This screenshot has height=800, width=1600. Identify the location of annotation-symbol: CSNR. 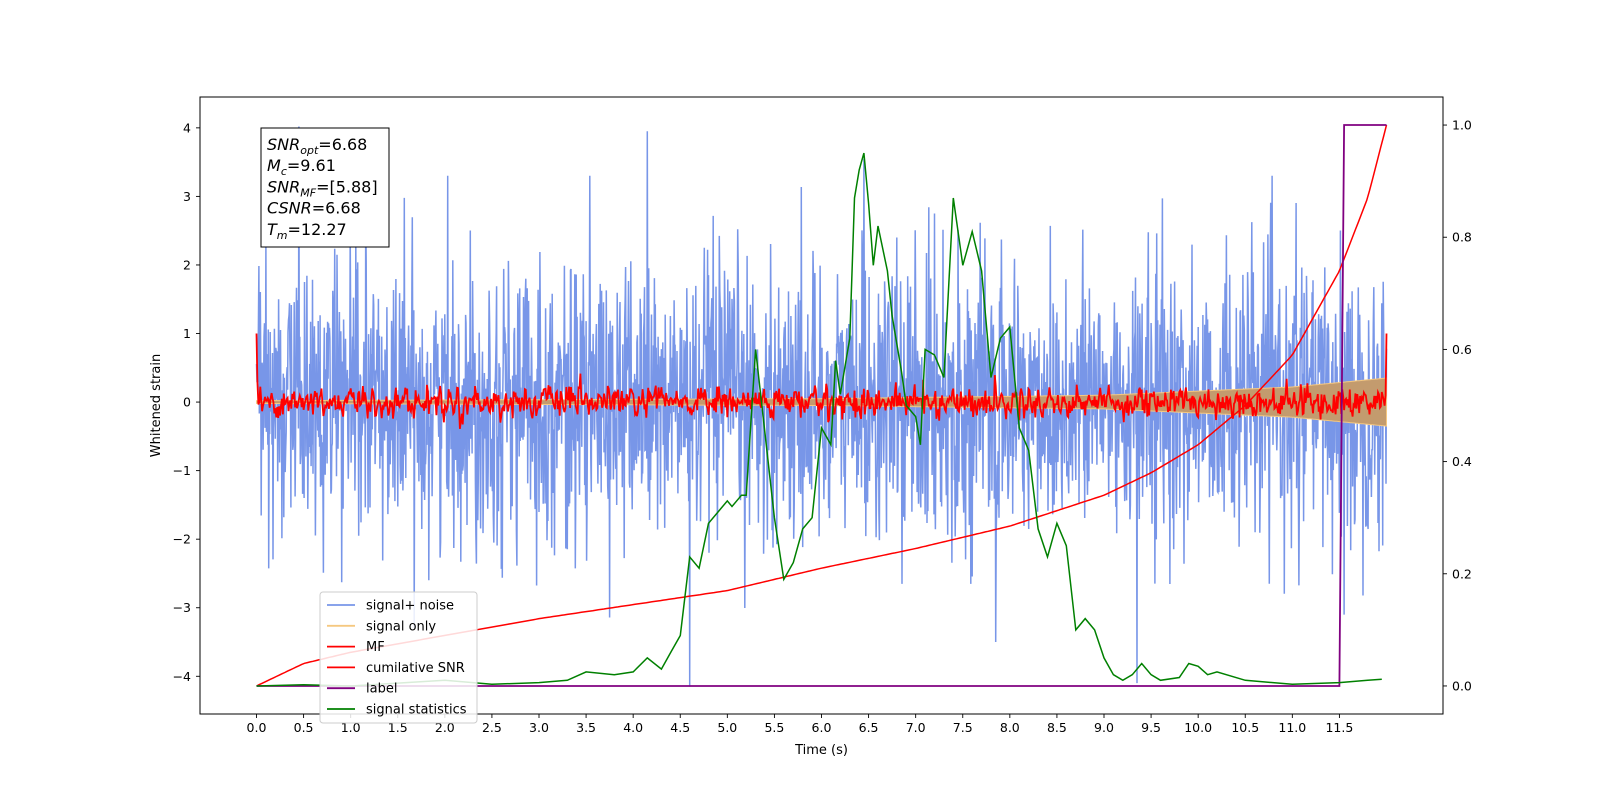
(289, 208).